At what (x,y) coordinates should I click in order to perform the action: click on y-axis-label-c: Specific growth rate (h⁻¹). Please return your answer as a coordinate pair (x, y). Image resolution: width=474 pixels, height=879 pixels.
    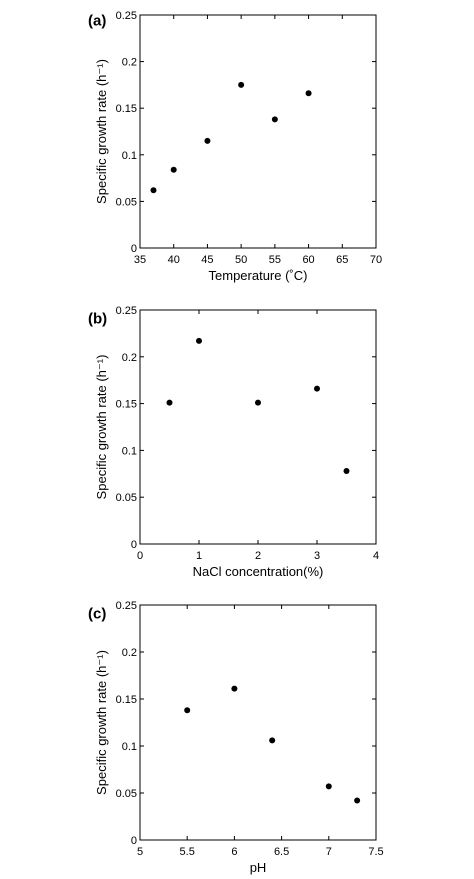
    Looking at the image, I should click on (101, 722).